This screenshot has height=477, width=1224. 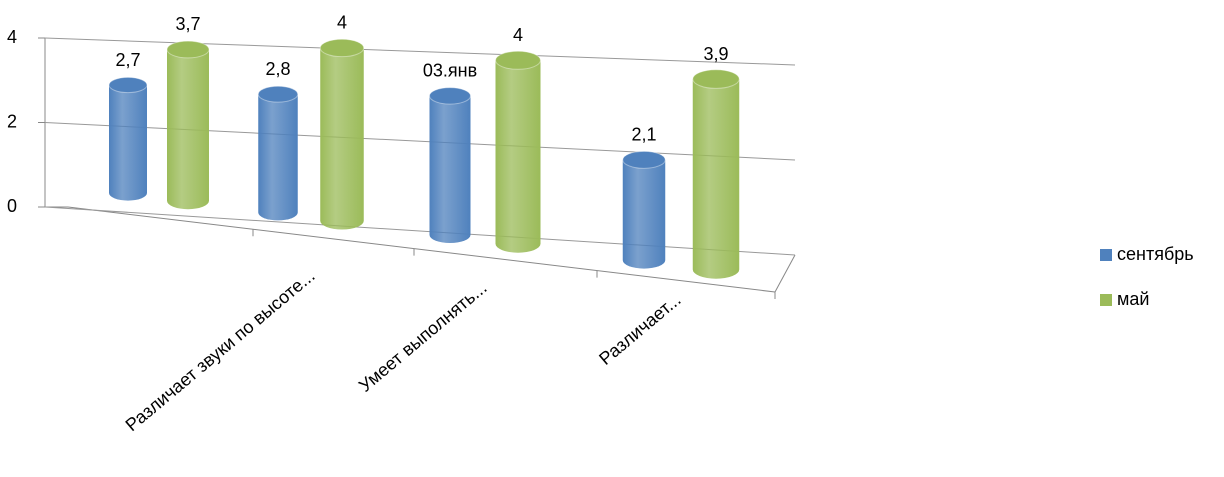 I want to click on y-tick-label: 4, so click(x=12, y=37).